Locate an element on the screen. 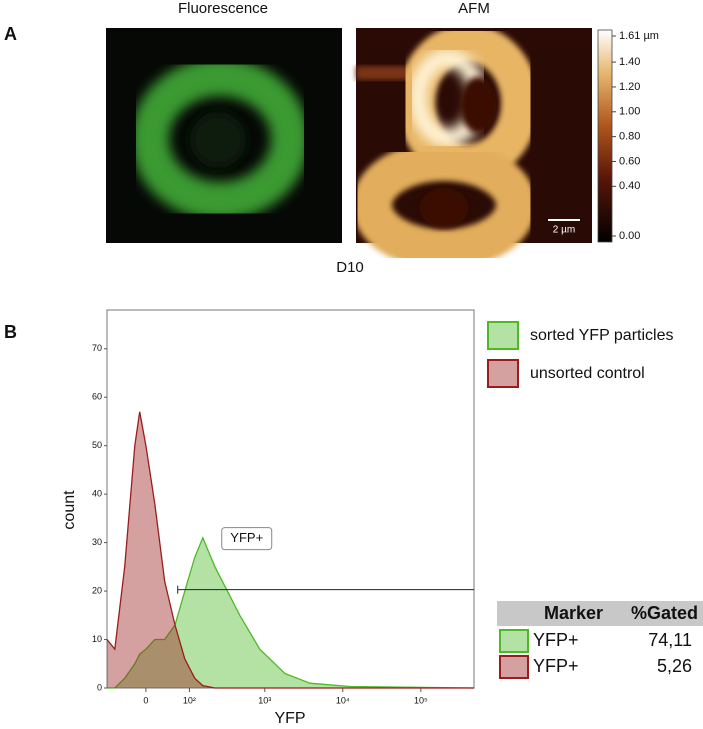  x-axis-label: YFP is located at coordinates (289, 718).